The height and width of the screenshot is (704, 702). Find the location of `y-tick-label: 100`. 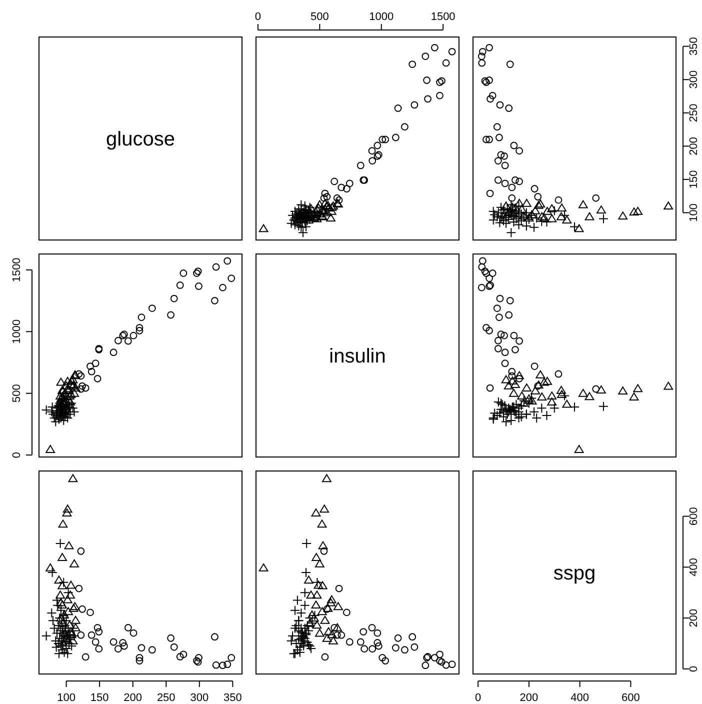

y-tick-label: 100 is located at coordinates (694, 213).